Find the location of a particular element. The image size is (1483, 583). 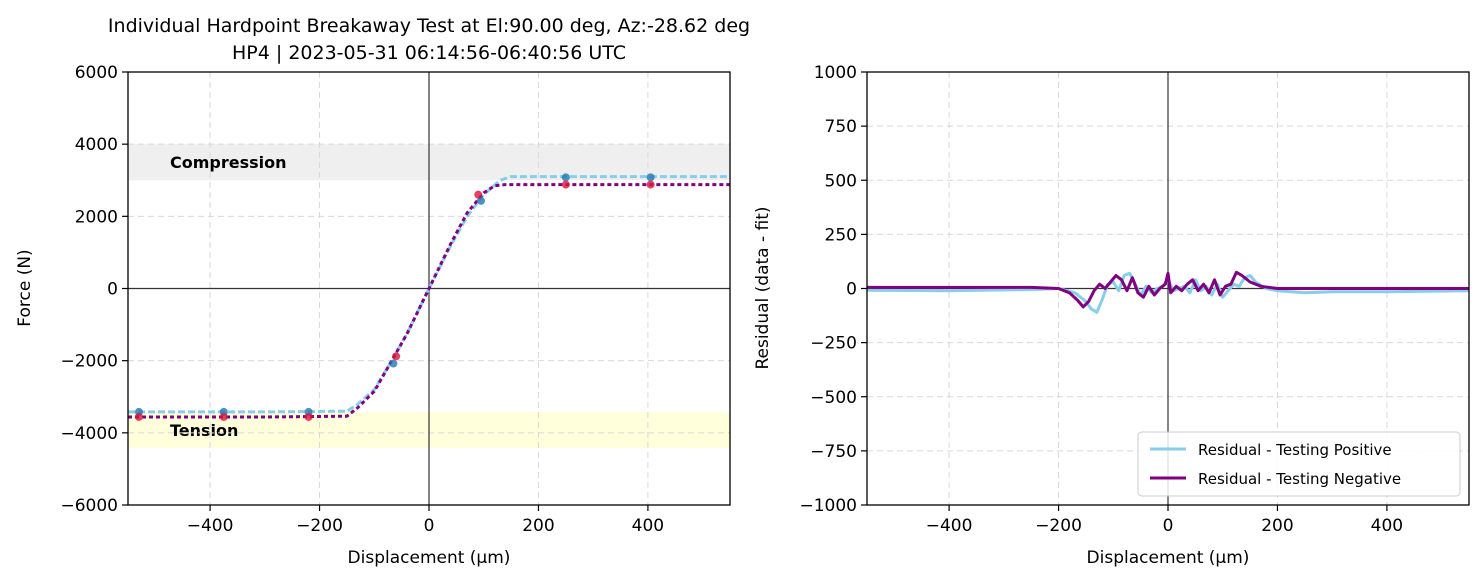

force-x-axis-label: Displacement (µm) is located at coordinates (429, 558).